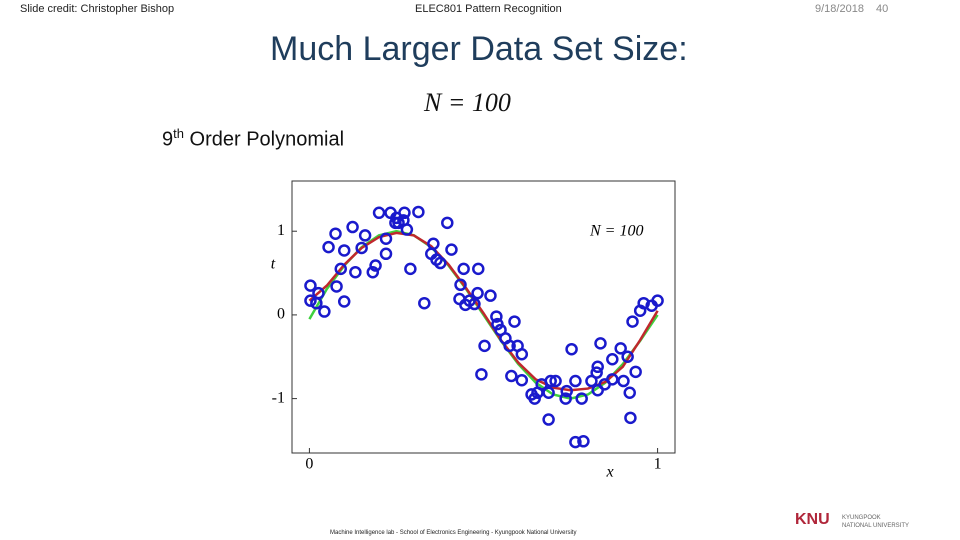  I want to click on slide-title: Much Larger Data Set Size:, so click(479, 49).